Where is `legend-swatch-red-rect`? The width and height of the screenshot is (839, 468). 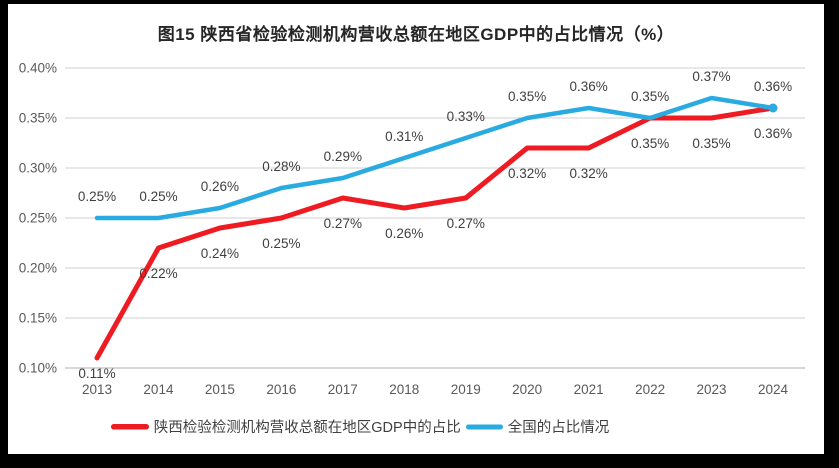
legend-swatch-red-rect is located at coordinates (129, 426).